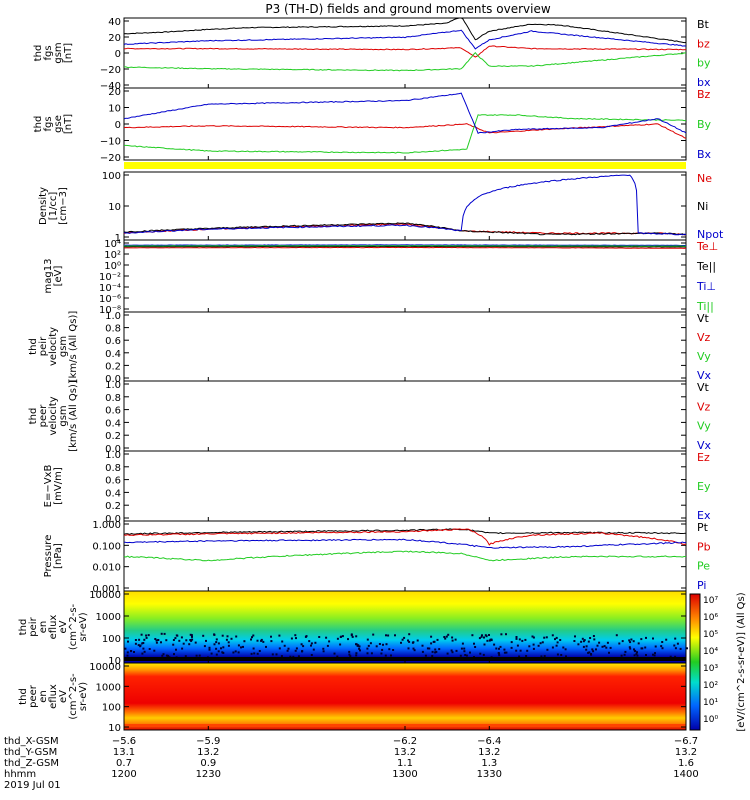 The height and width of the screenshot is (800, 750). What do you see at coordinates (405, 39) in the screenshot?
I see `series-fgs-gsm-bx` at bounding box center [405, 39].